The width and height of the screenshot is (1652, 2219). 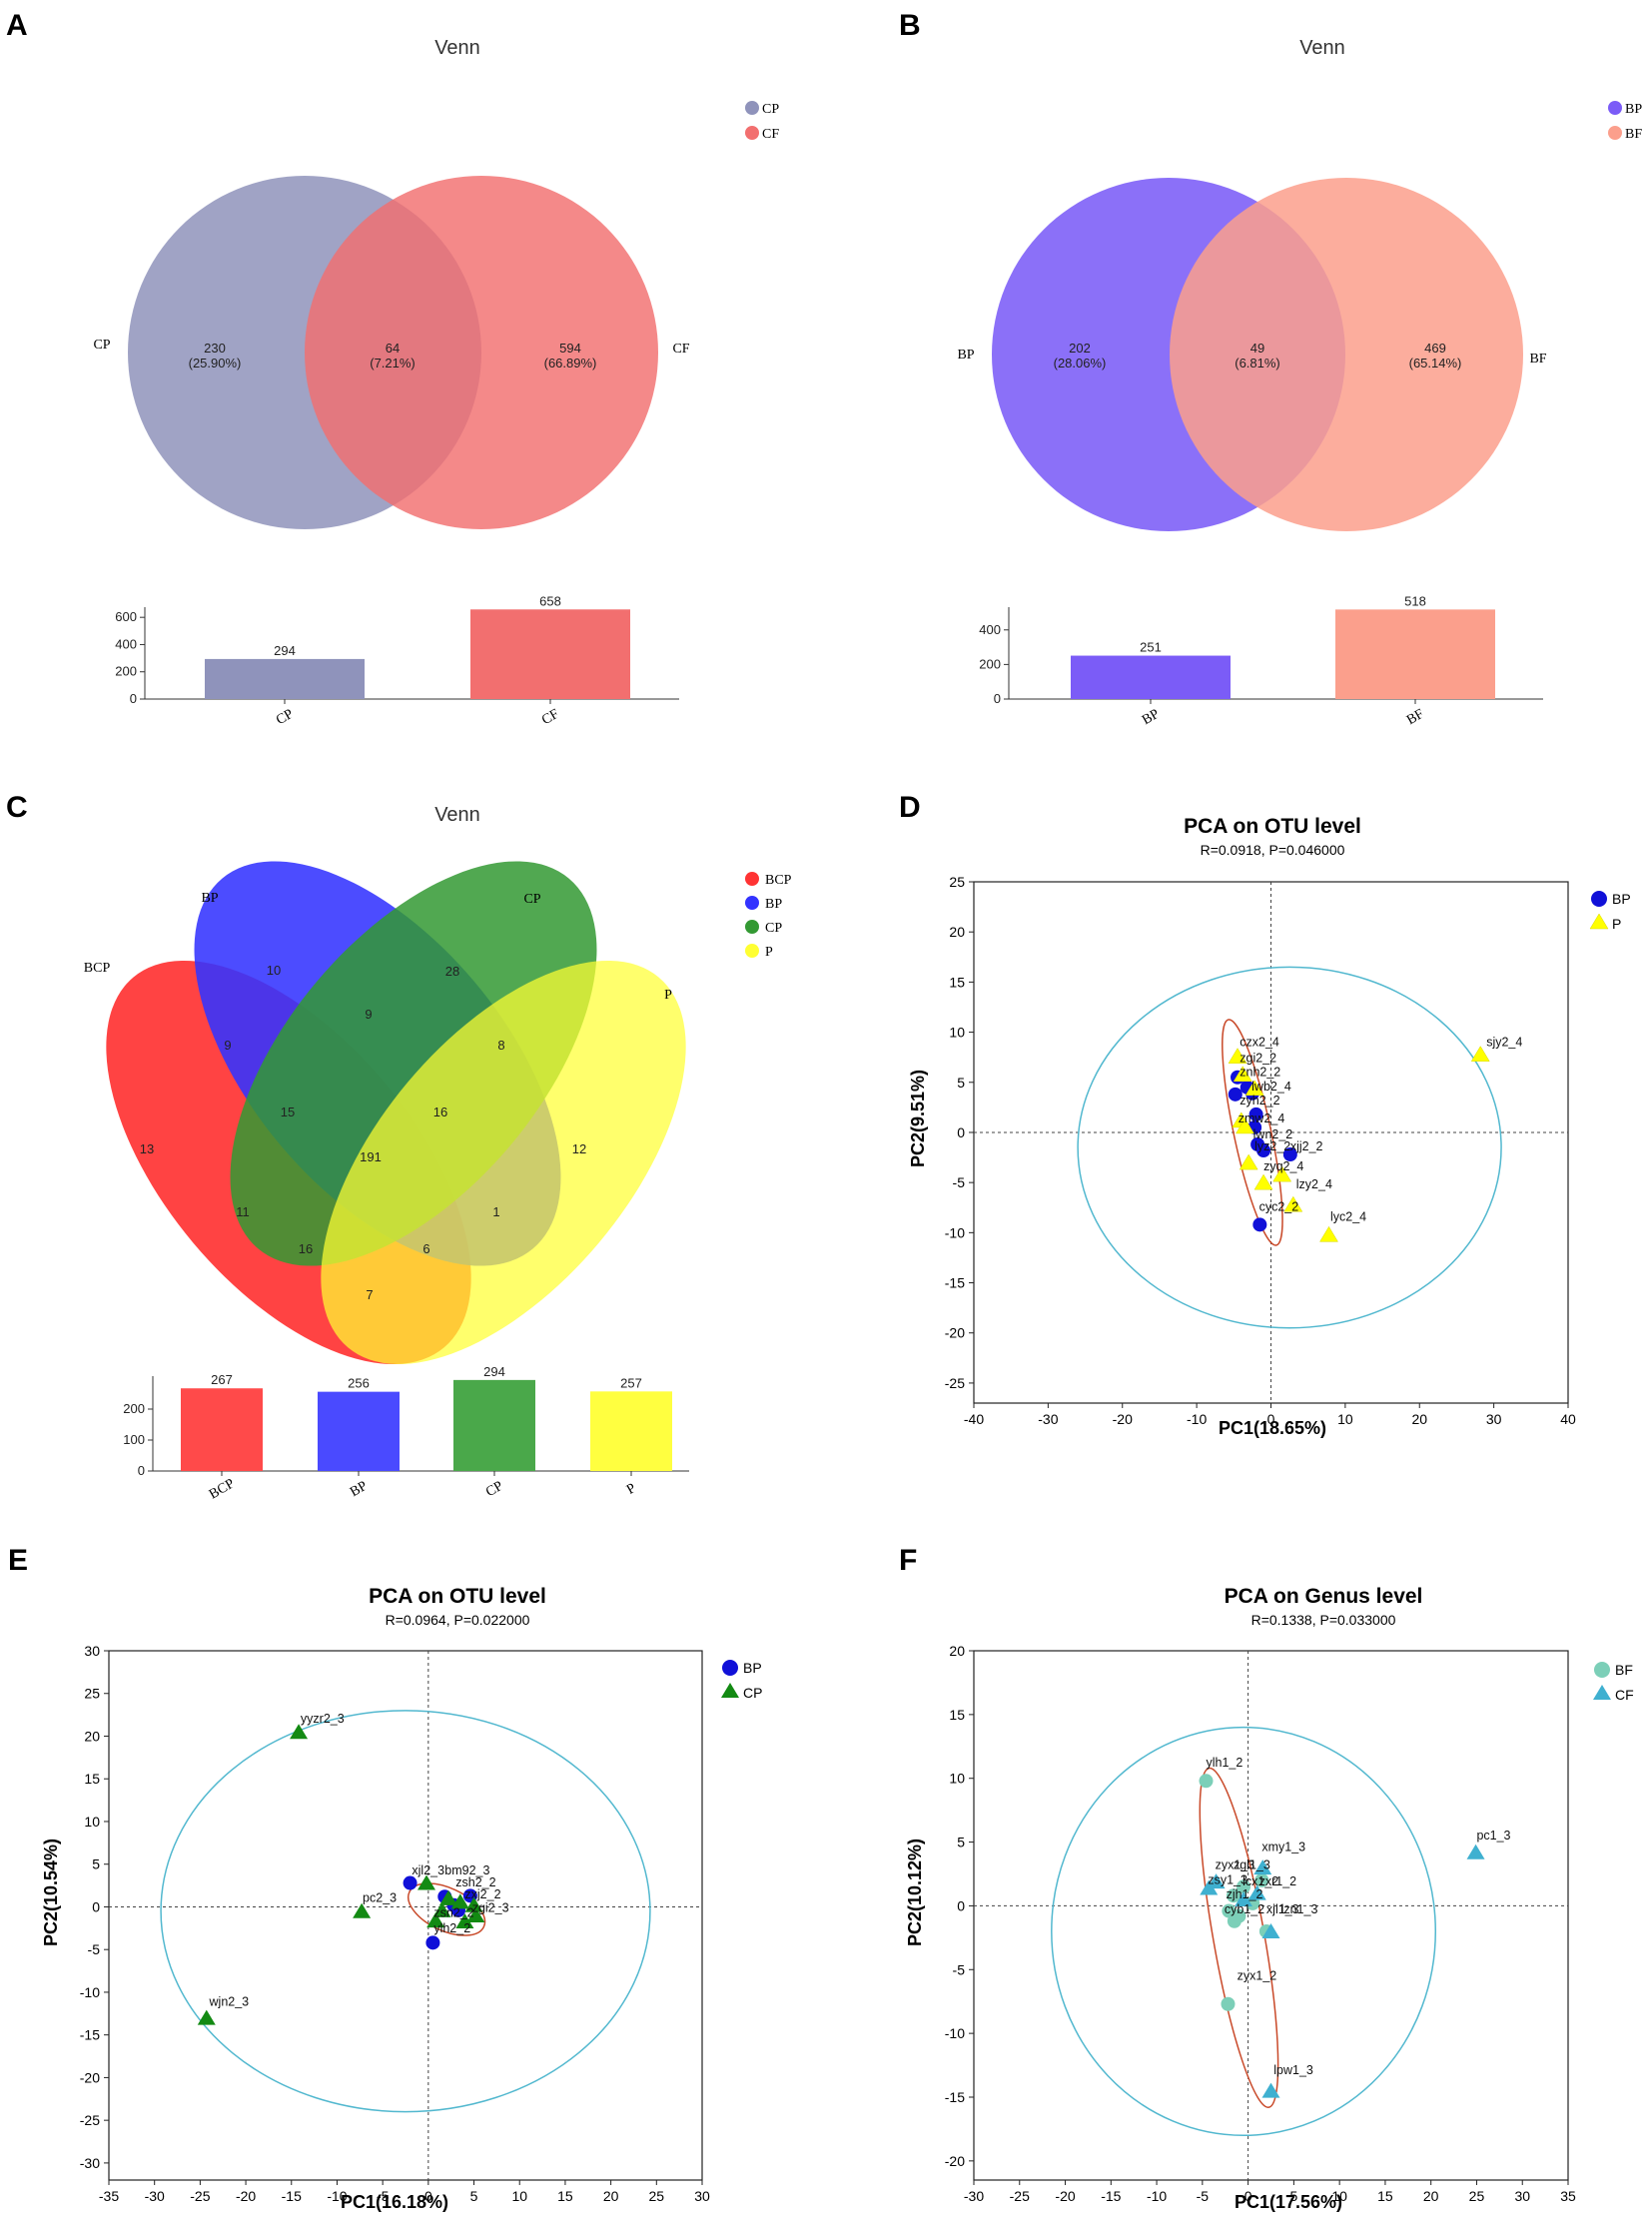 I want to click on confidence-ellipse-group, so click(x=447, y=1909).